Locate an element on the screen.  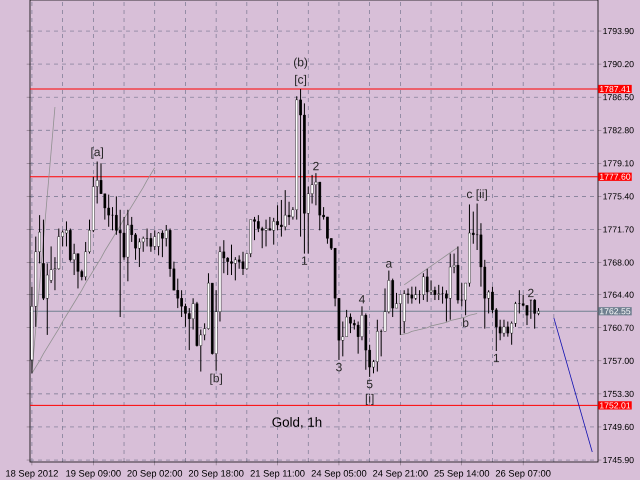
y-tick-label: 1793.90 is located at coordinates (618, 31).